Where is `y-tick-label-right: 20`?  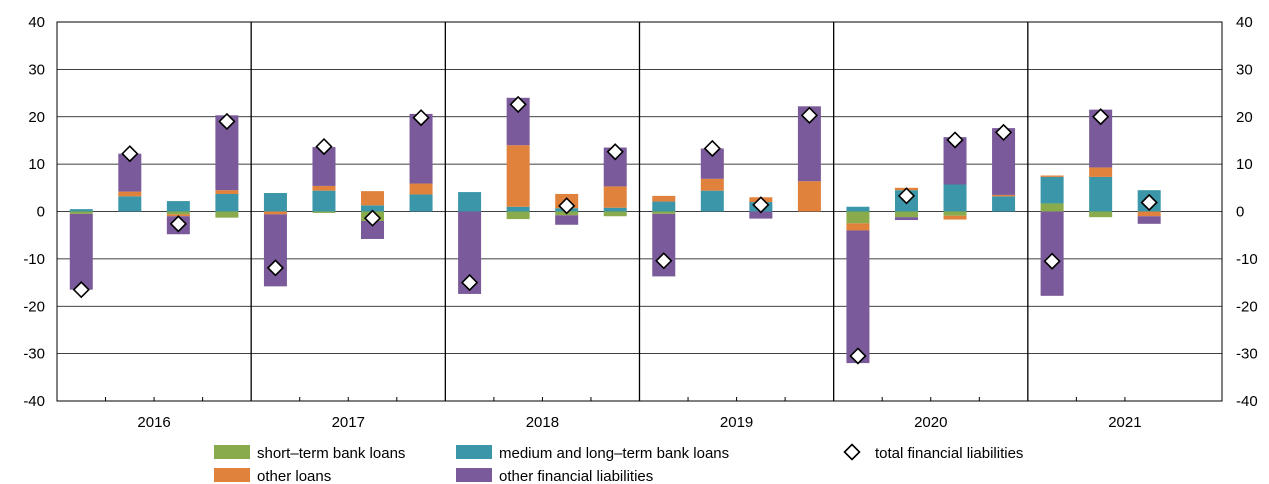 y-tick-label-right: 20 is located at coordinates (1244, 117).